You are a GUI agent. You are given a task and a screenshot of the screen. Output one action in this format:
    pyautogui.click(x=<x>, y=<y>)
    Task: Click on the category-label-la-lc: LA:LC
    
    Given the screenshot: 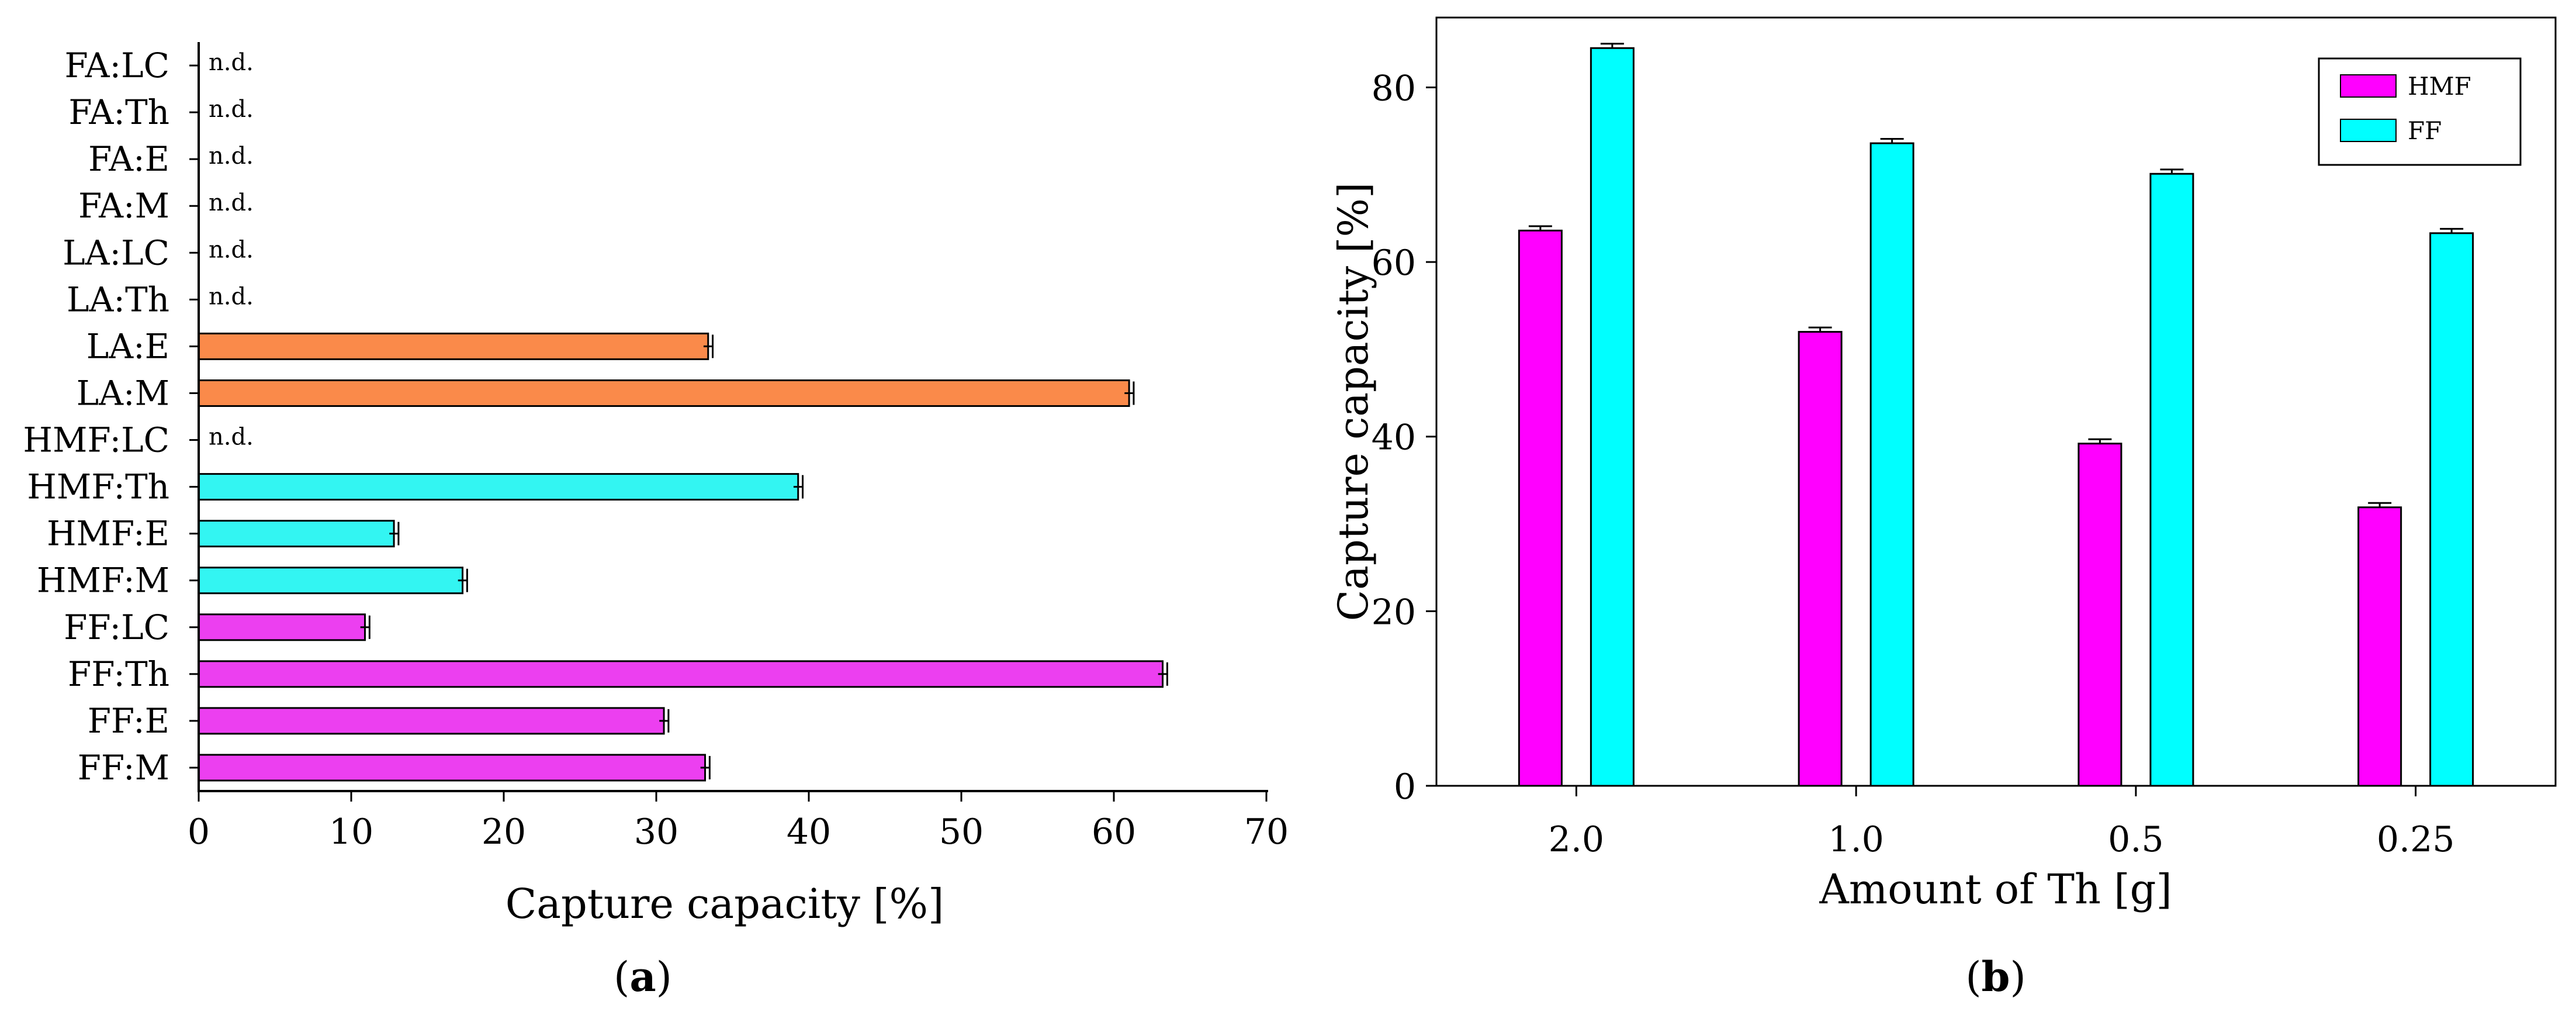 What is the action you would take?
    pyautogui.click(x=116, y=253)
    